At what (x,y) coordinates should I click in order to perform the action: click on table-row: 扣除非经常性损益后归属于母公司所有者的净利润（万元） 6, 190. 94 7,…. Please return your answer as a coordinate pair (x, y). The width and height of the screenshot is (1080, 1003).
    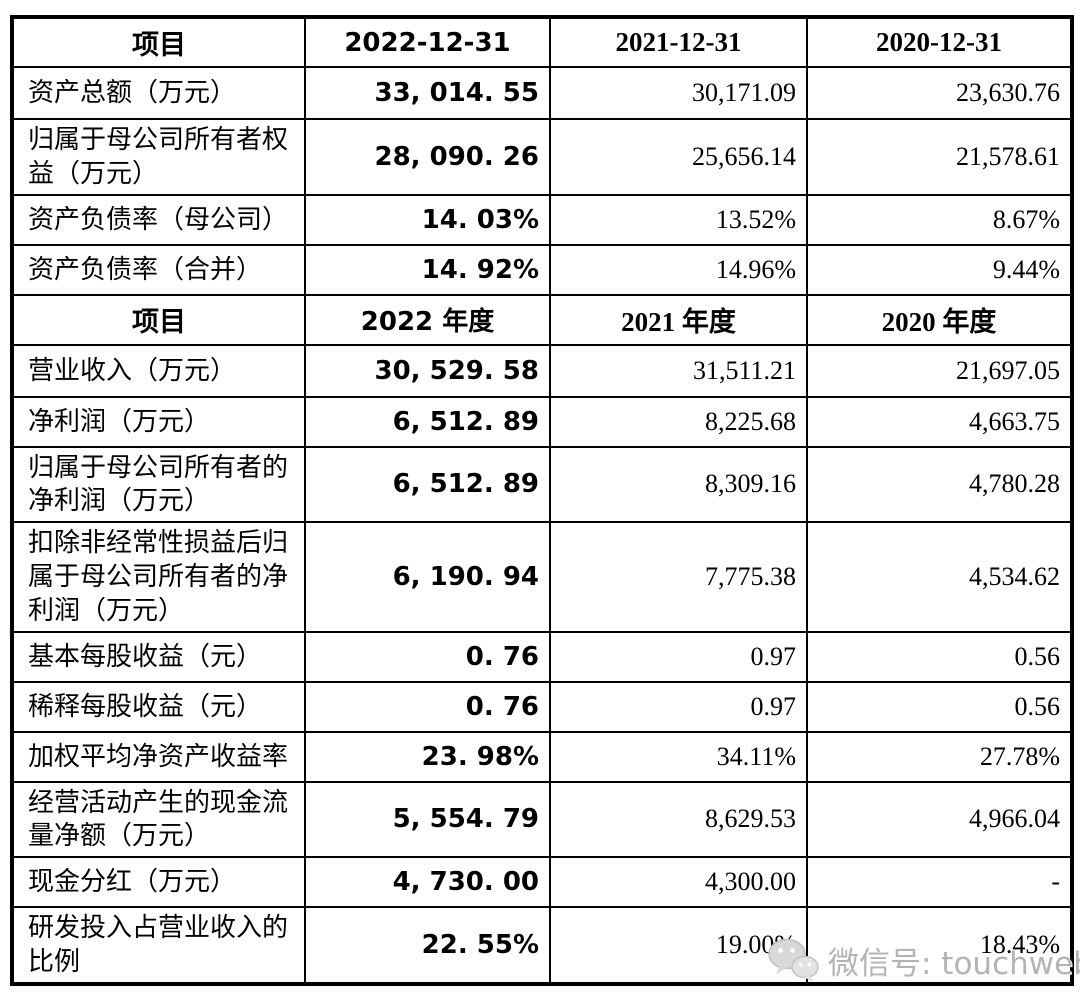
    Looking at the image, I should click on (542, 577).